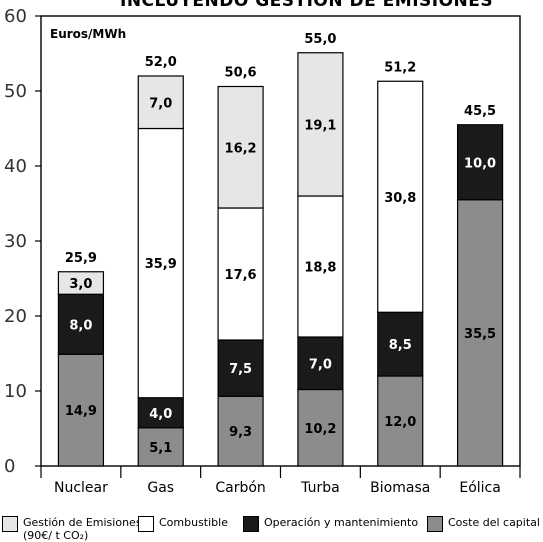 The image size is (543, 542). I want to click on bar-segment-label: 7,5, so click(240, 369).